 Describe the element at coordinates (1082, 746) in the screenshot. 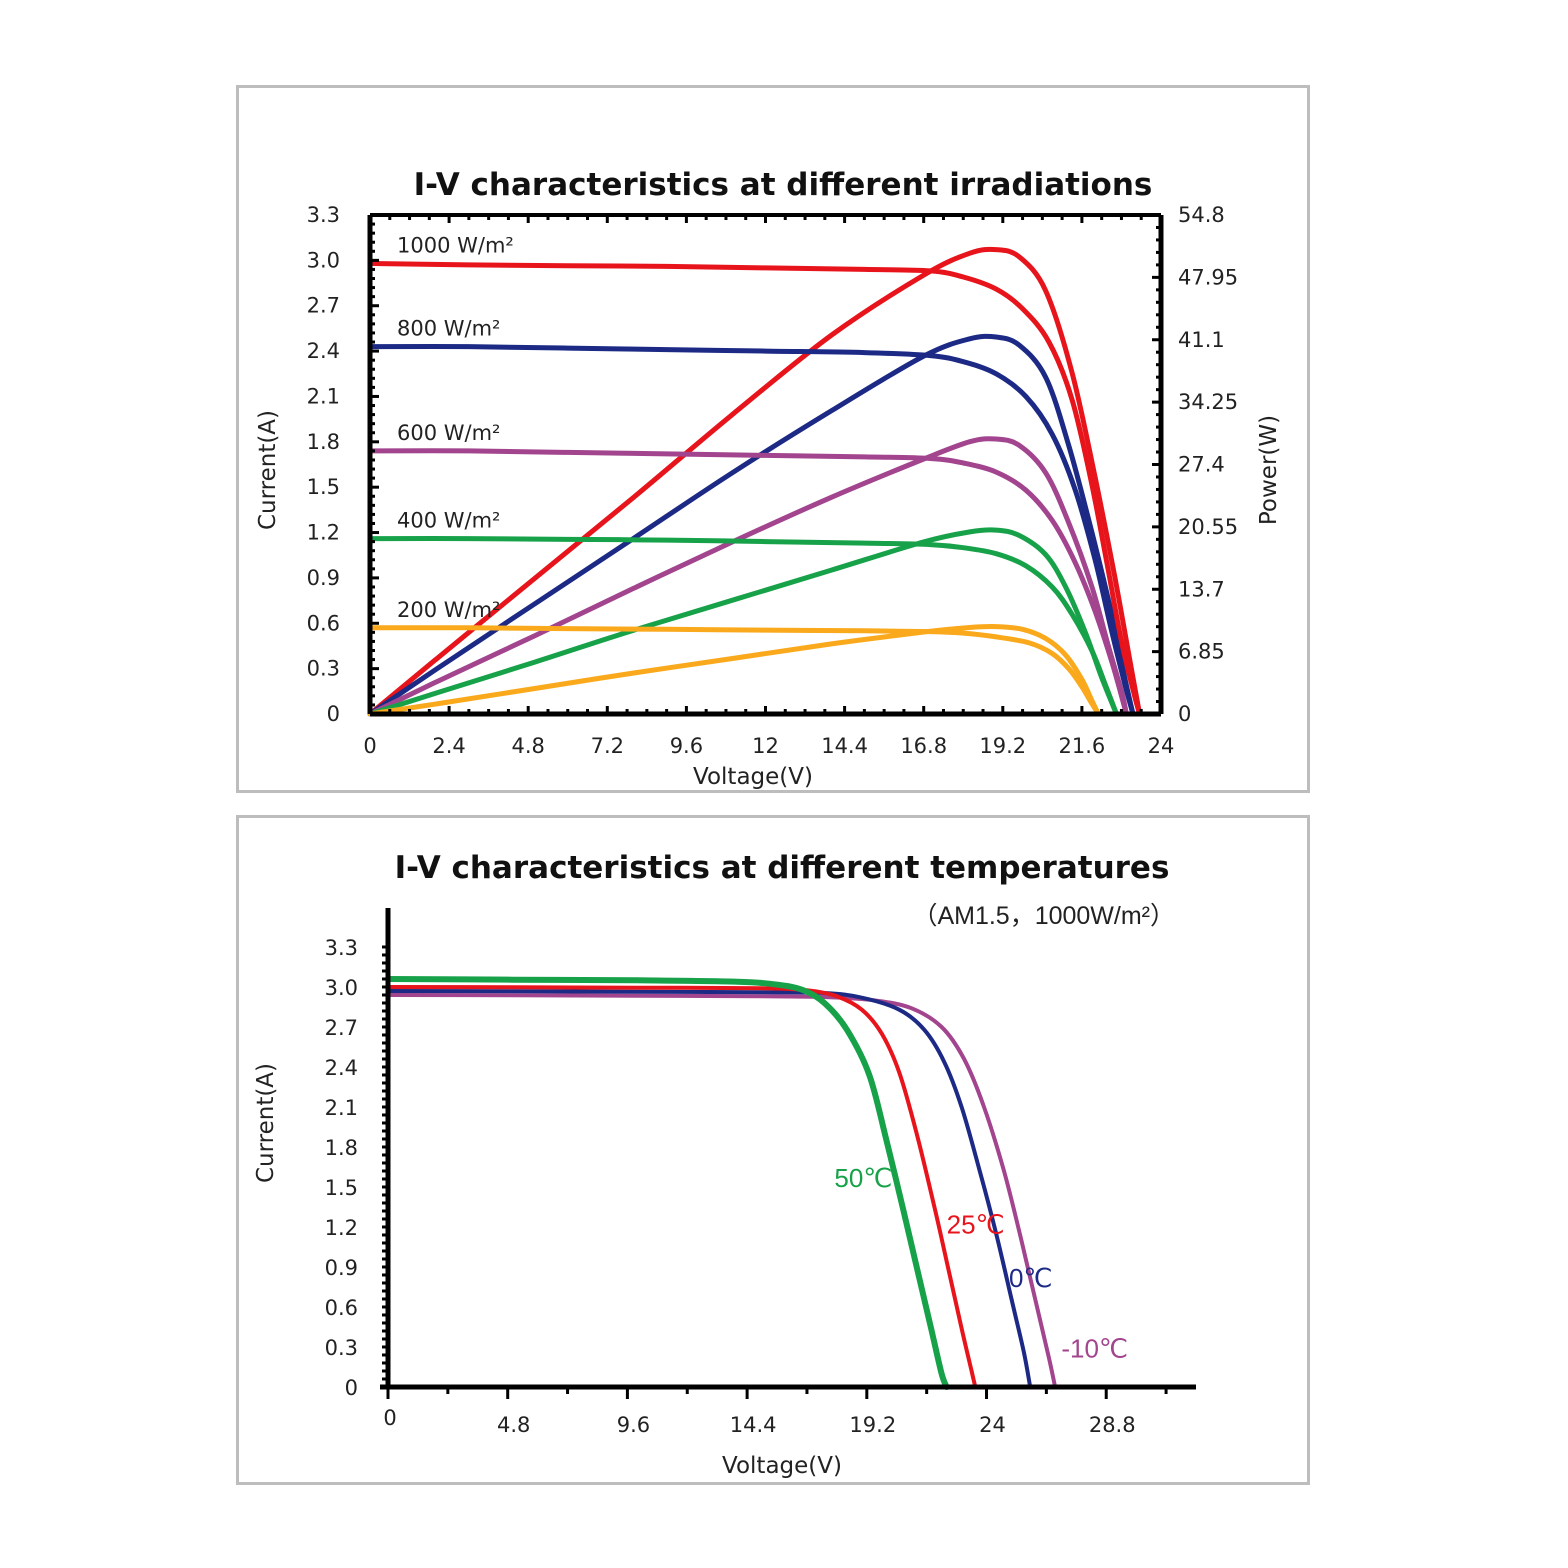

I see `x-tick-label: 21.6` at that location.